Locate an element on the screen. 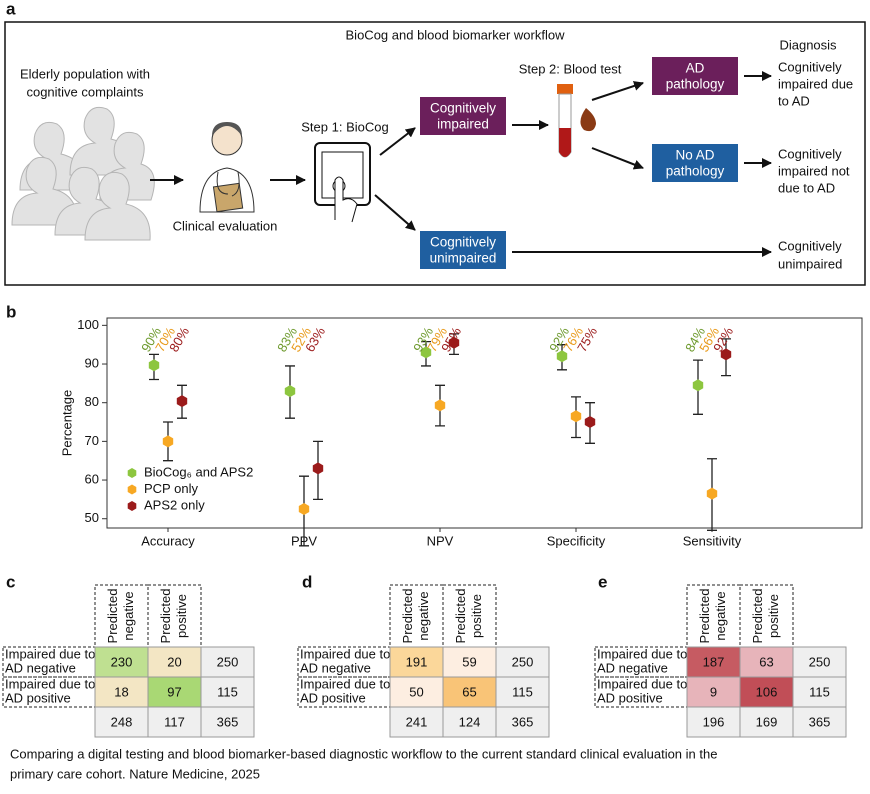 The image size is (870, 794). cell-text: 106 is located at coordinates (767, 691).